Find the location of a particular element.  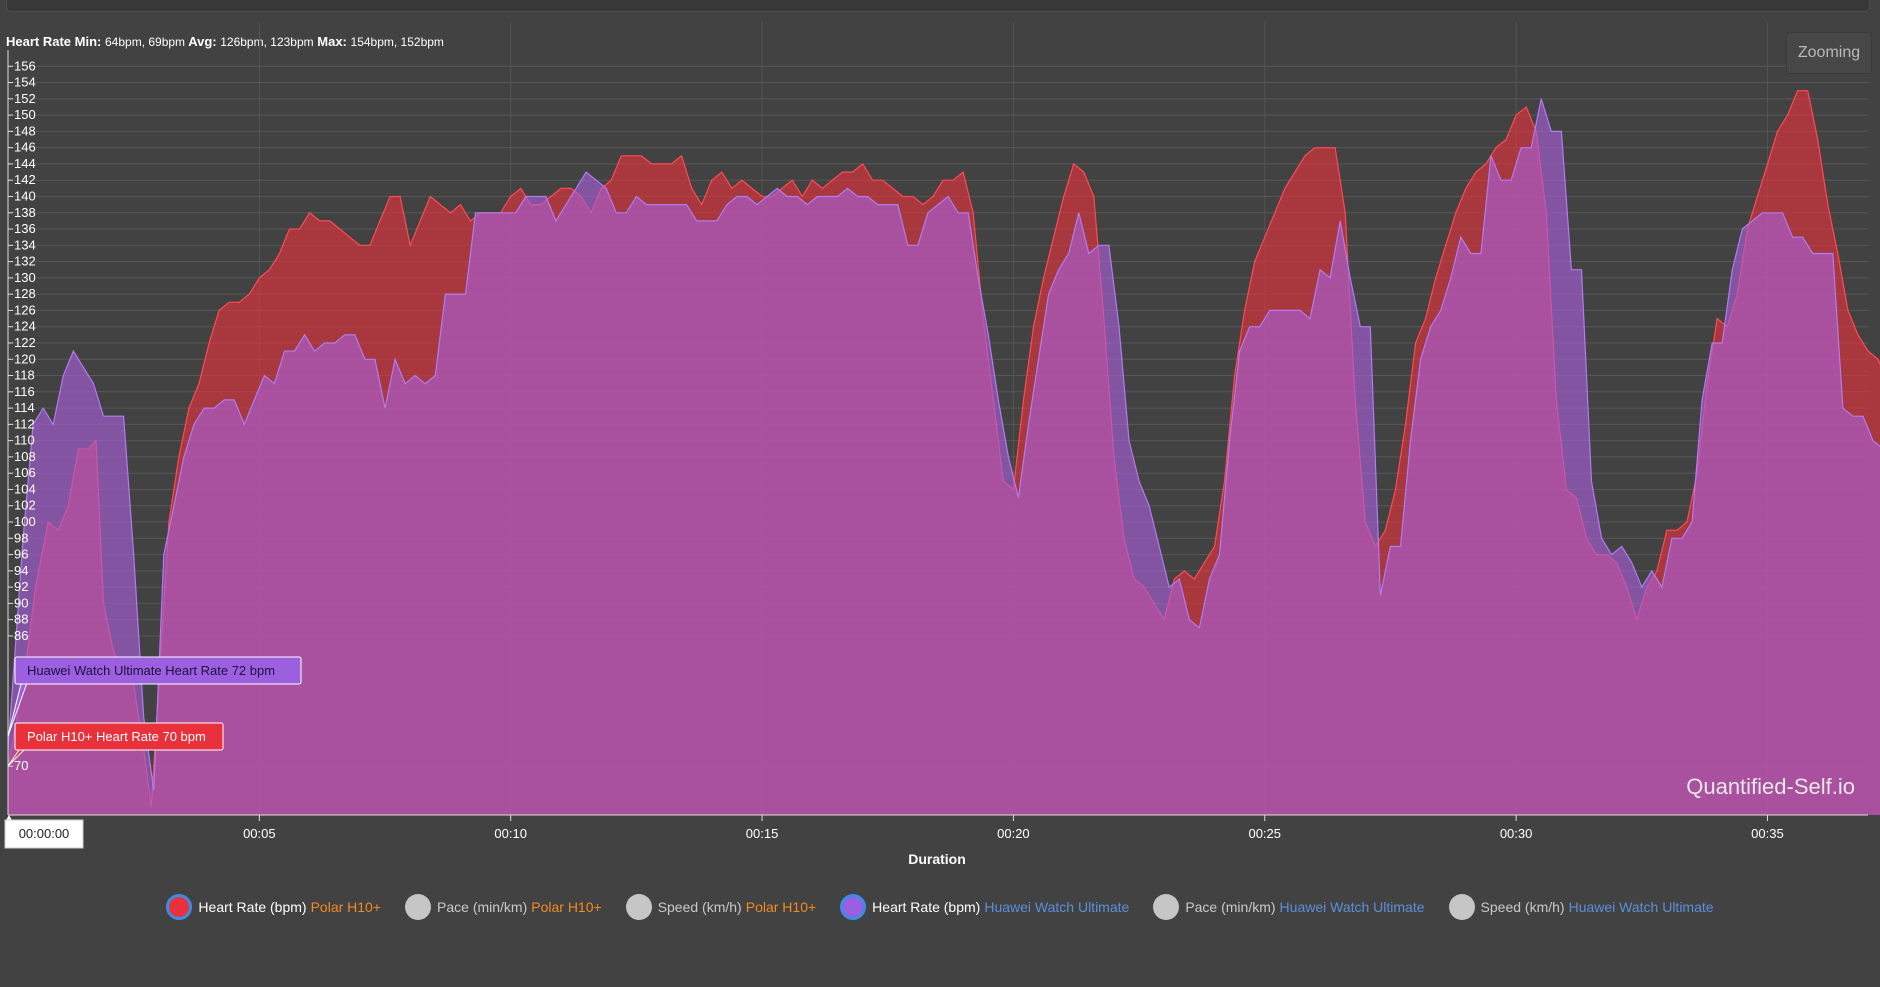

legend-item: Pace (min/km) Huawei Watch Ultimate is located at coordinates (1289, 907).